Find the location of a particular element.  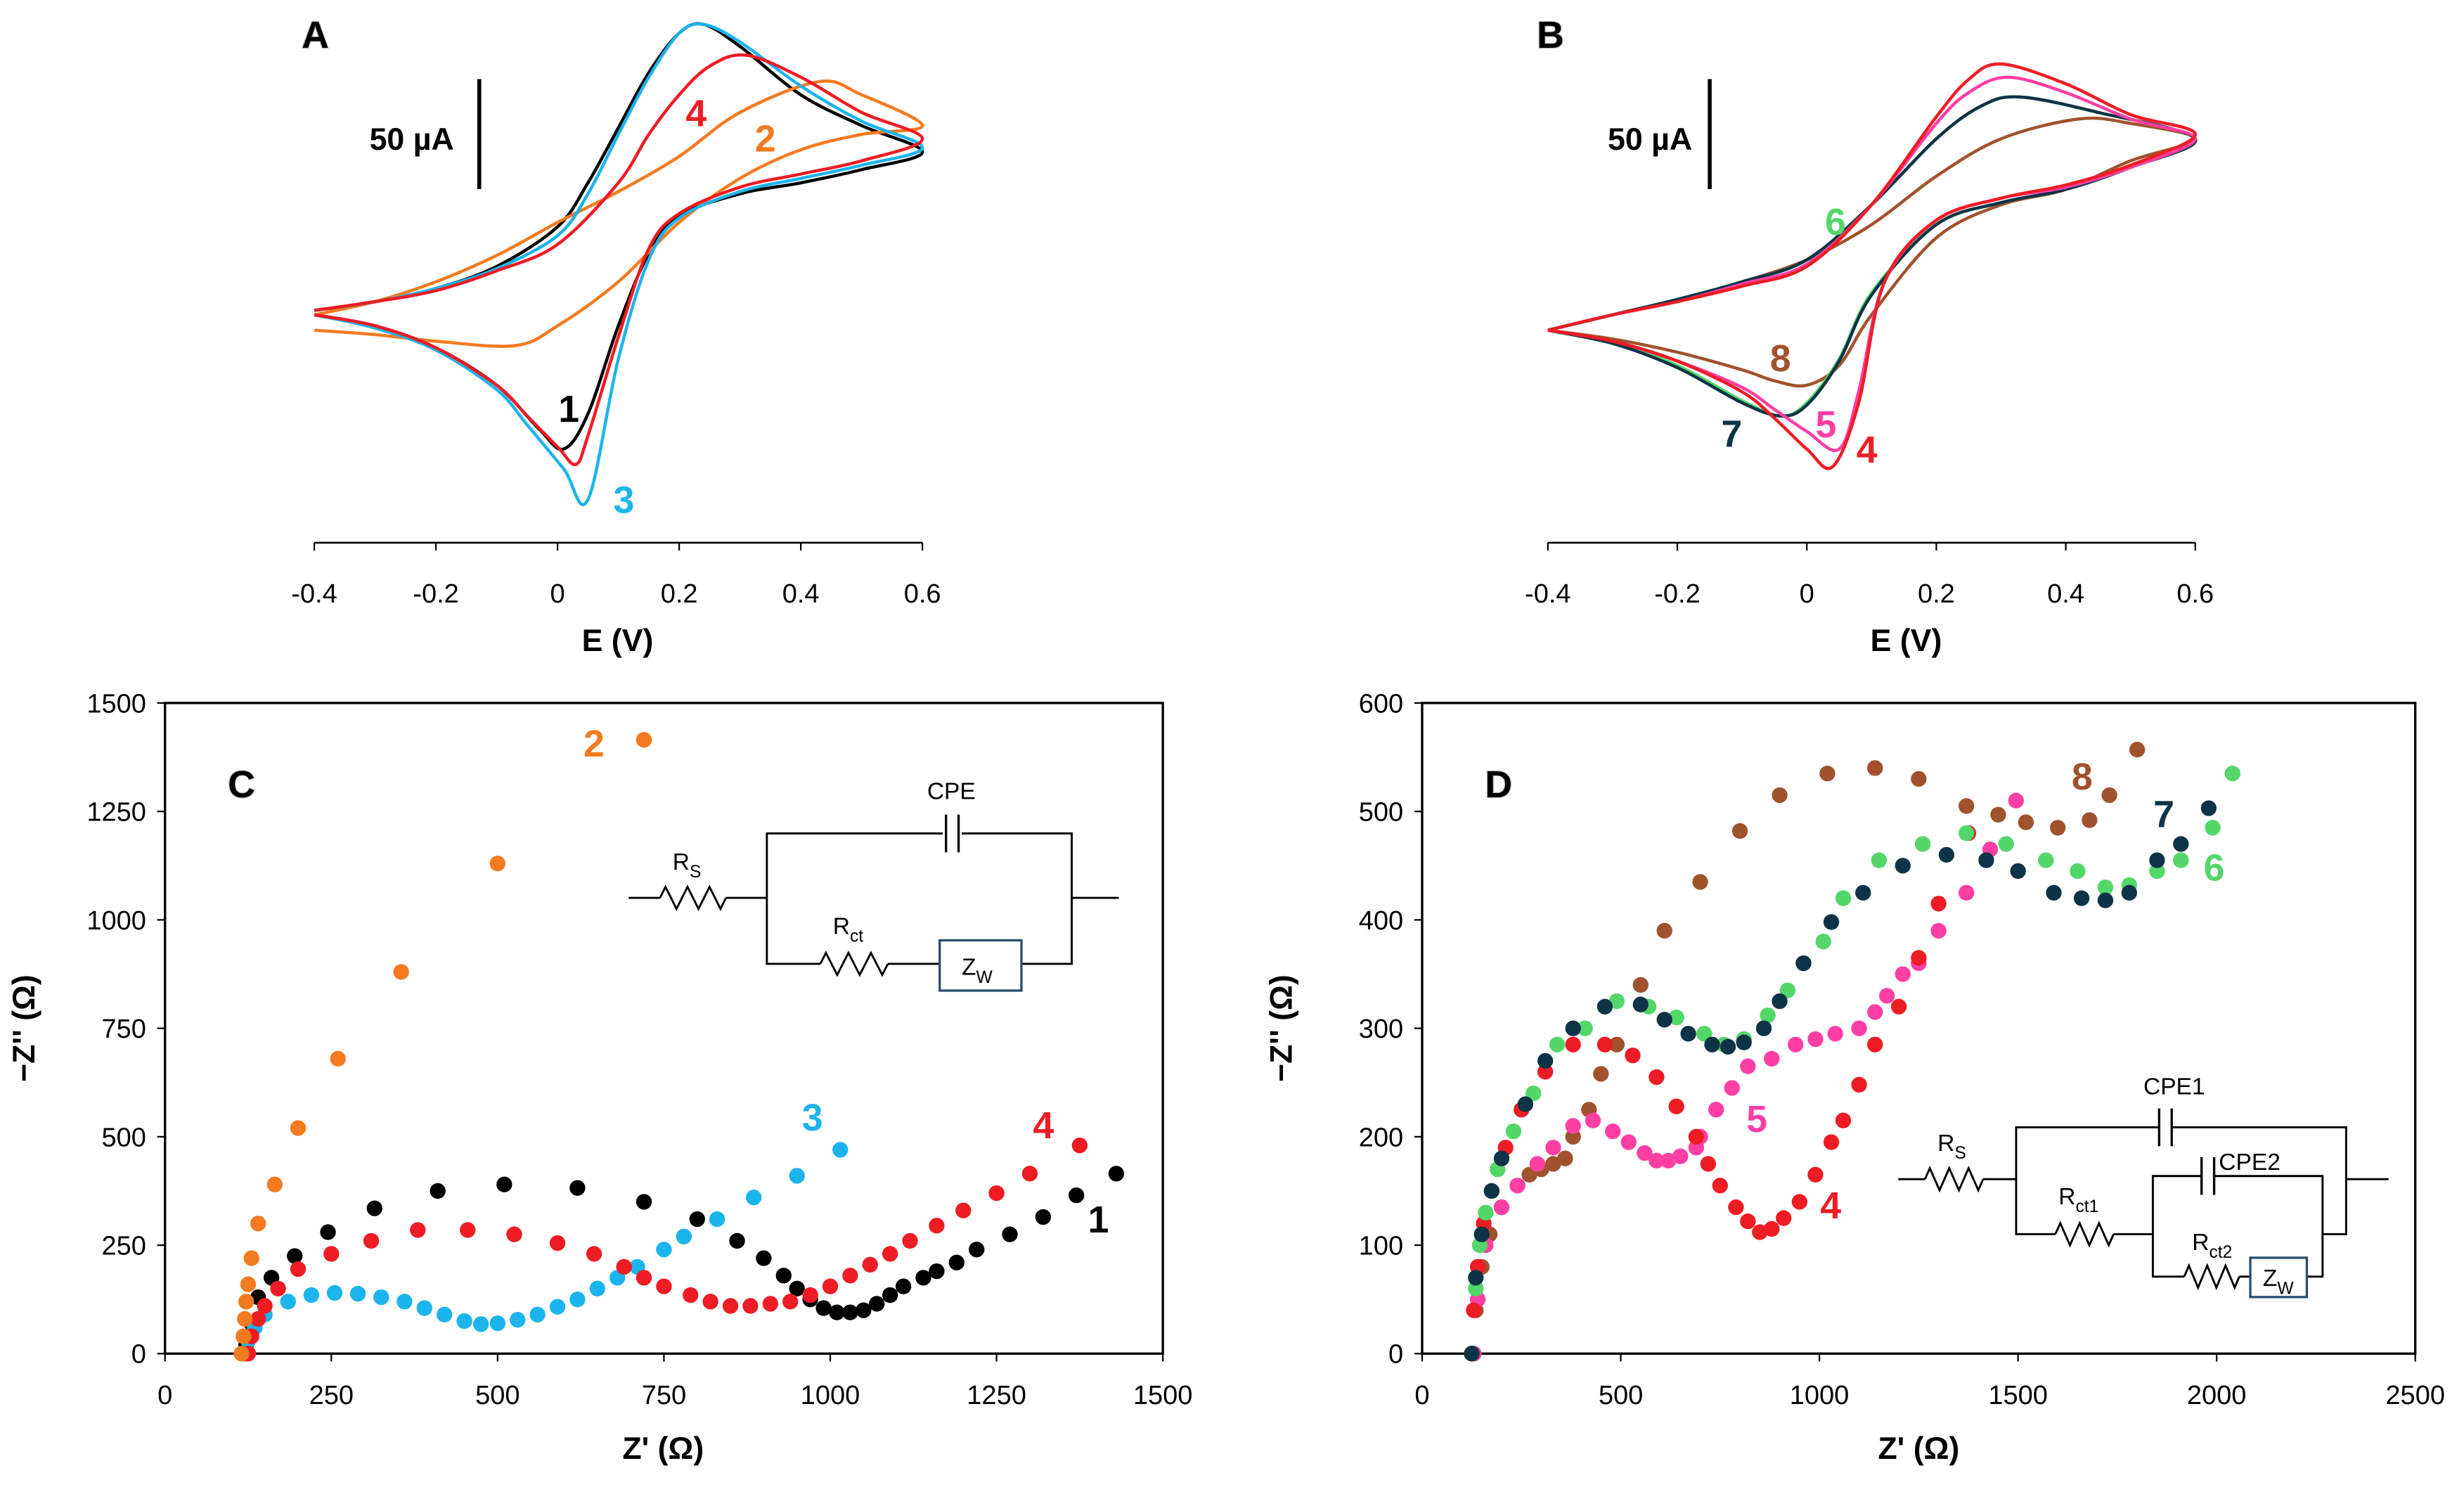

x-tick-label: -0.2 is located at coordinates (1677, 594).